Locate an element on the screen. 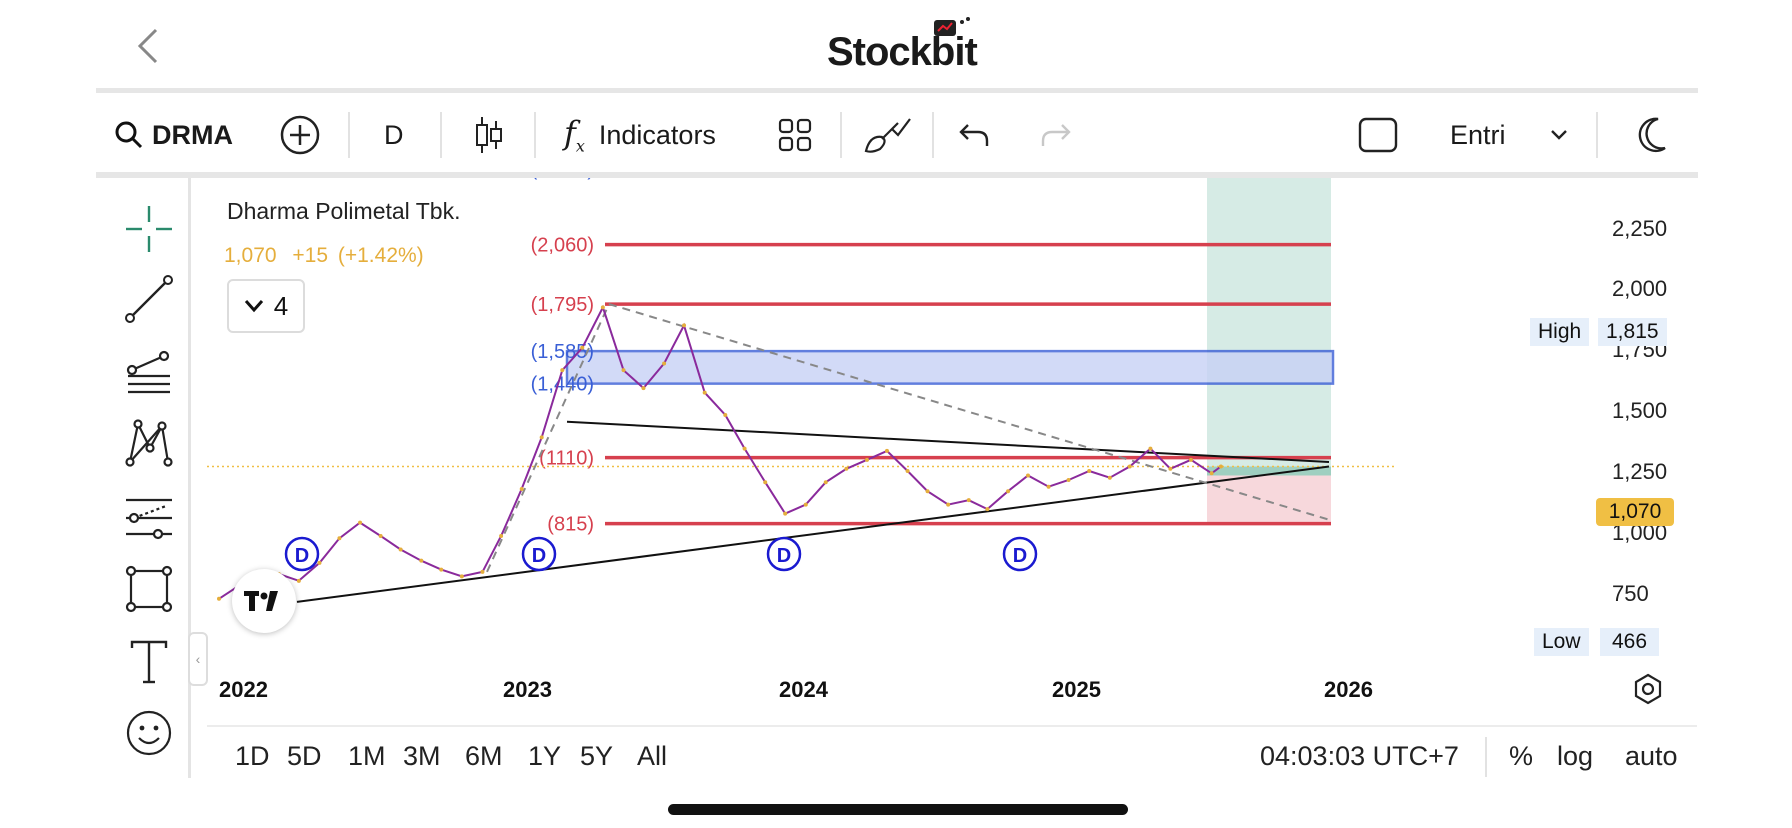 This screenshot has width=1792, height=828. layout-button is located at coordinates (795, 135).